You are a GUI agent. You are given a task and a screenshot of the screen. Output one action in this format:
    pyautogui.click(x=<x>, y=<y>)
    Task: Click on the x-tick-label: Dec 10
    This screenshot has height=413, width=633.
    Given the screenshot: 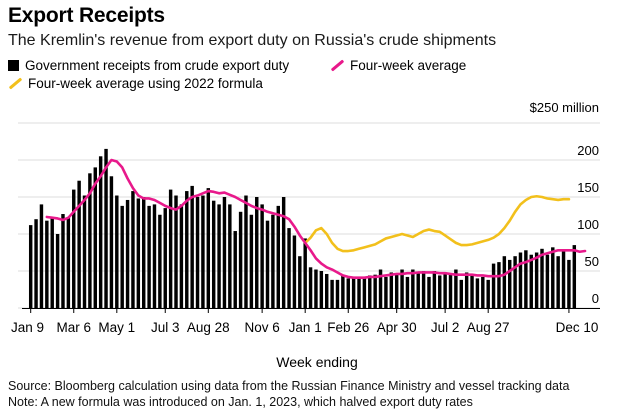 What is the action you would take?
    pyautogui.click(x=577, y=327)
    